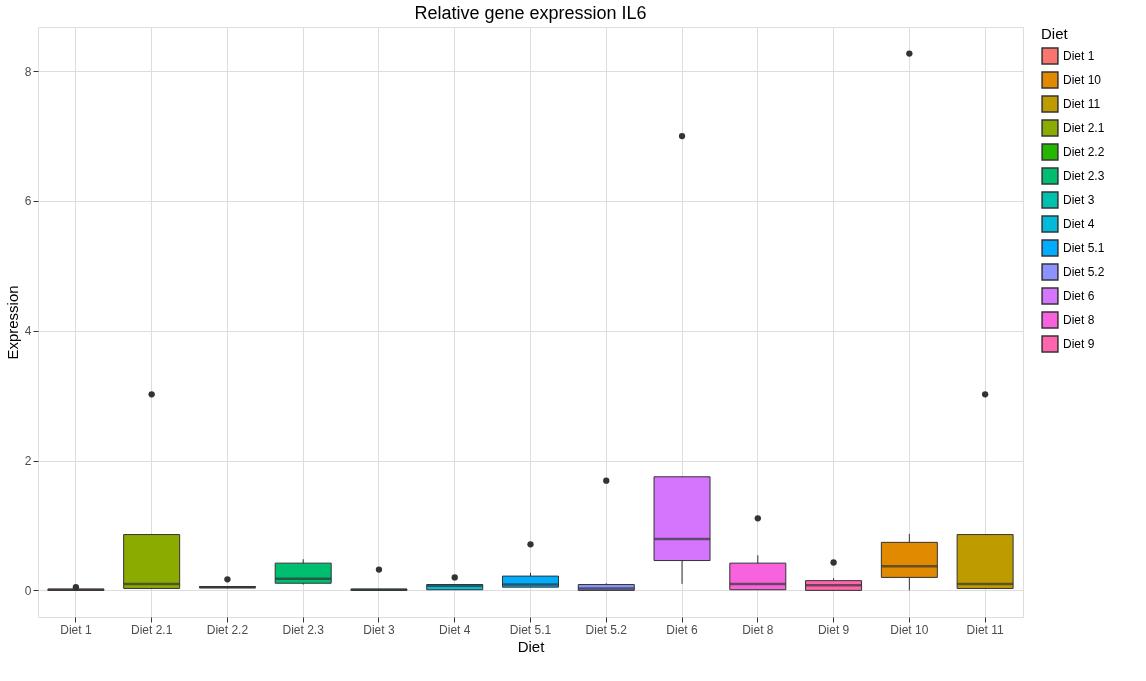 The width and height of the screenshot is (1146, 681). Describe the element at coordinates (455, 629) in the screenshot. I see `x-tick-label: Diet 4` at that location.